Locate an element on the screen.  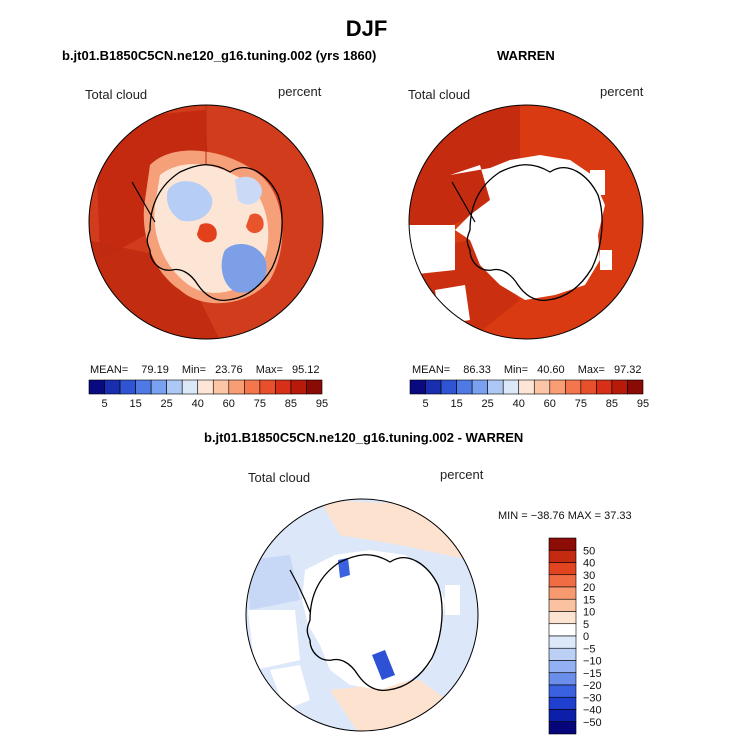
obs-colorbar-tick-label: 40 is located at coordinates (519, 404).